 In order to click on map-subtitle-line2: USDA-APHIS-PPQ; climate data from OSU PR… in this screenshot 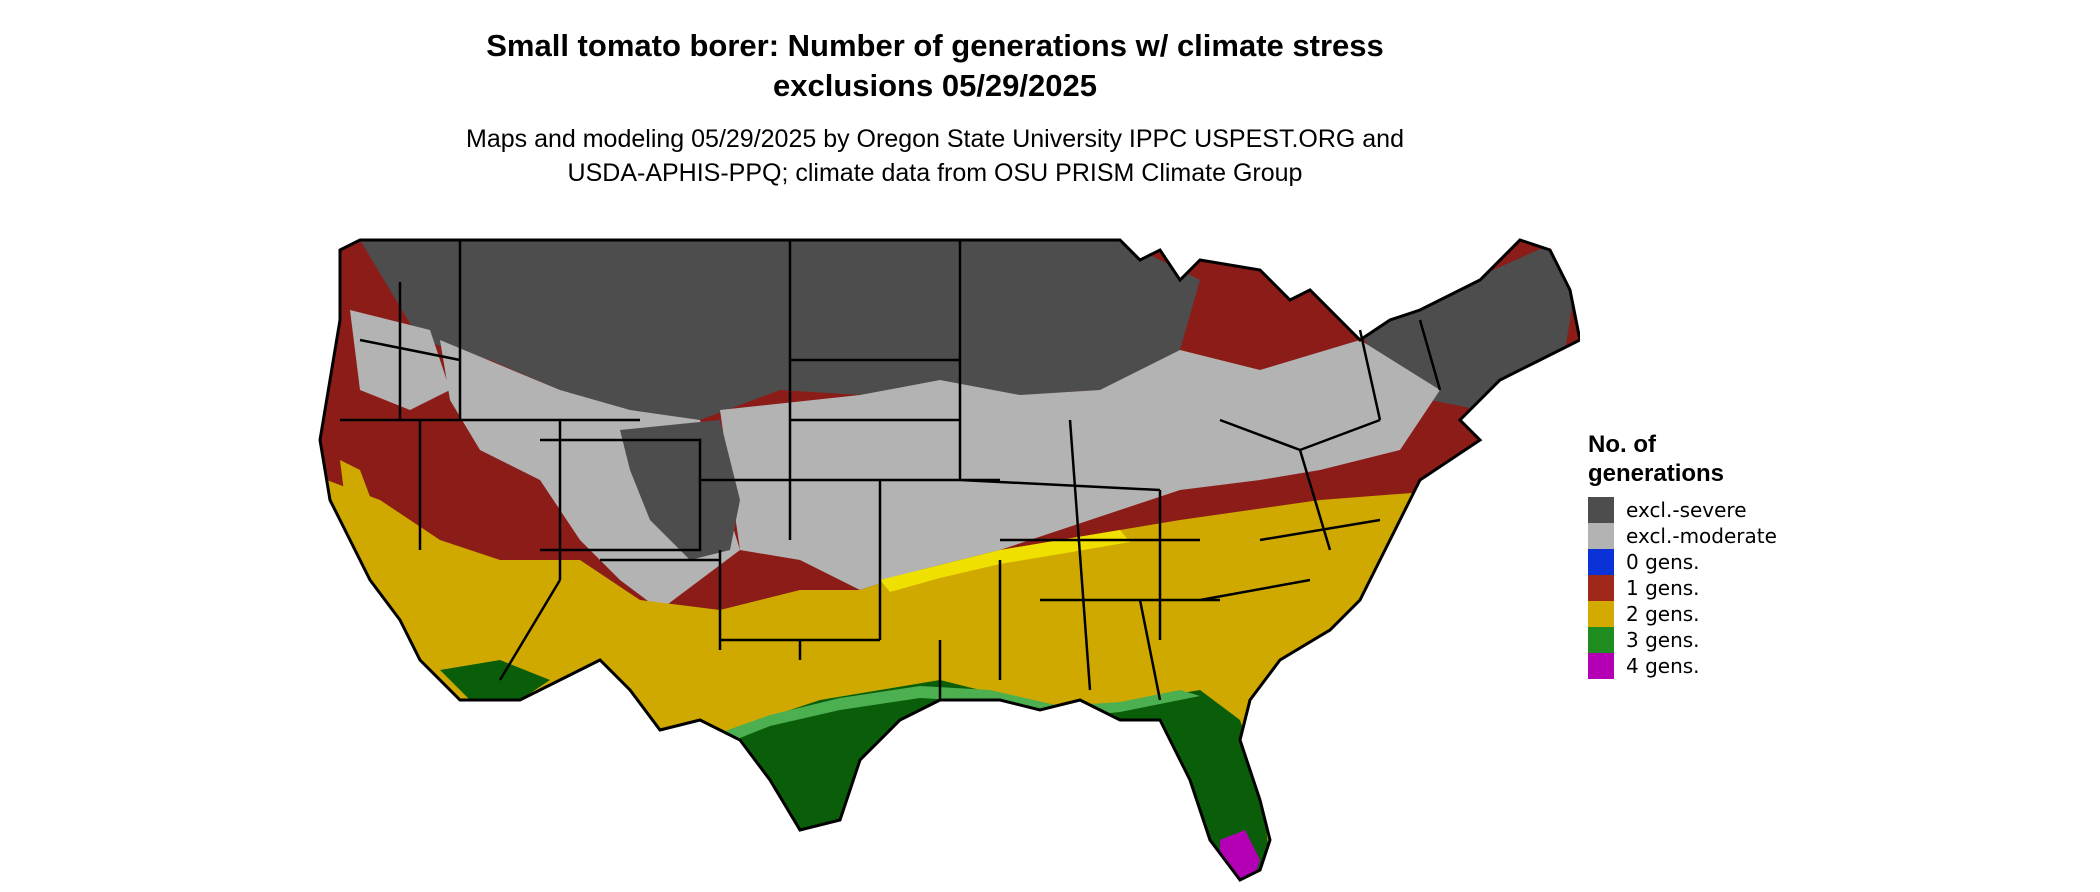, I will do `click(935, 173)`.